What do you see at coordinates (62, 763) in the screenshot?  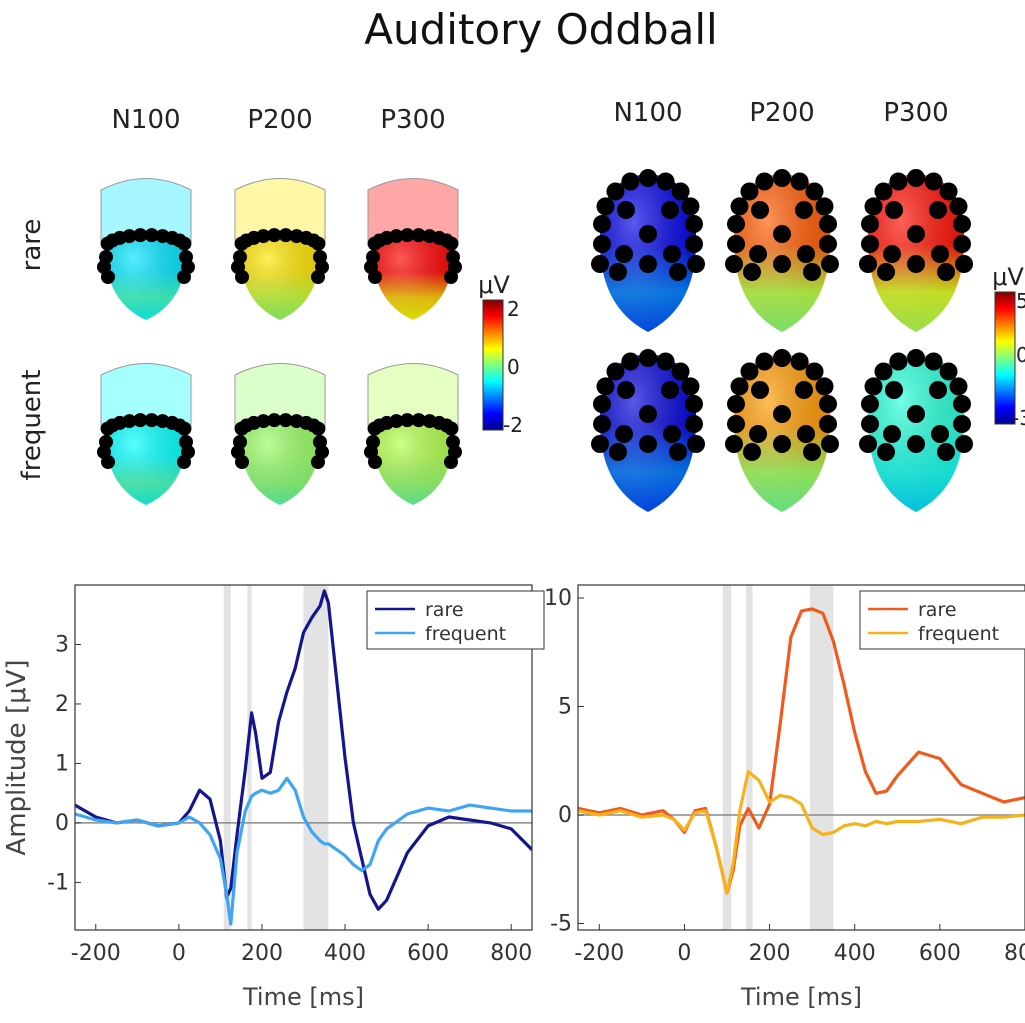 I see `y-tick-label: 1` at bounding box center [62, 763].